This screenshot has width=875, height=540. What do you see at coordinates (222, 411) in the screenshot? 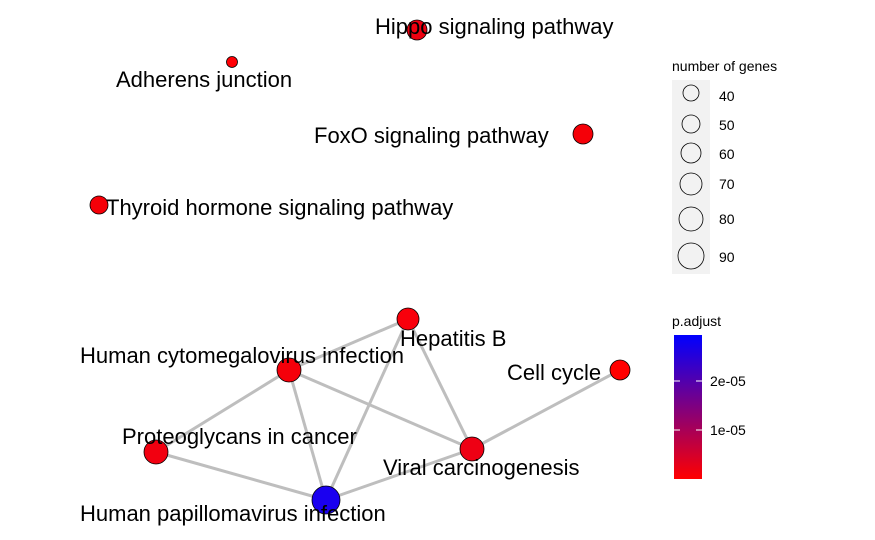
I see `edge-hcmv-proteo` at bounding box center [222, 411].